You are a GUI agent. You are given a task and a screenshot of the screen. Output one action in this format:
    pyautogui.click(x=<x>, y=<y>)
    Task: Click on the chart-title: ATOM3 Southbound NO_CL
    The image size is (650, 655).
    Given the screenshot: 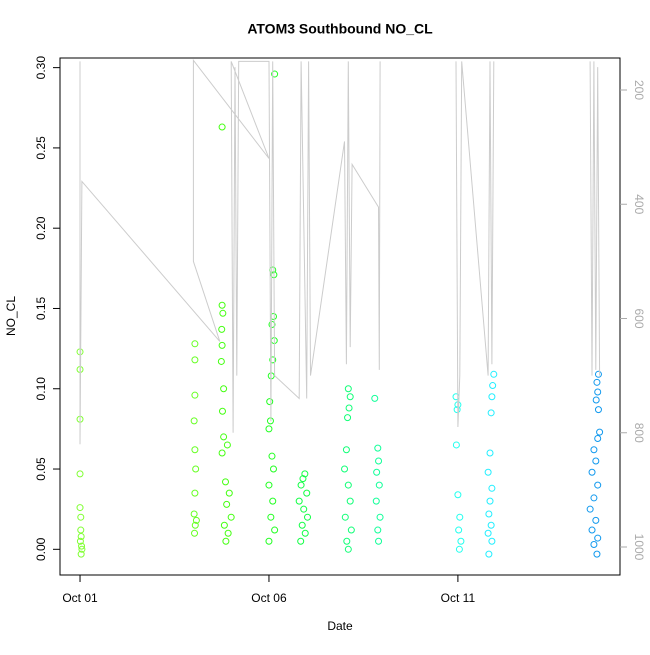 What is the action you would take?
    pyautogui.click(x=340, y=29)
    